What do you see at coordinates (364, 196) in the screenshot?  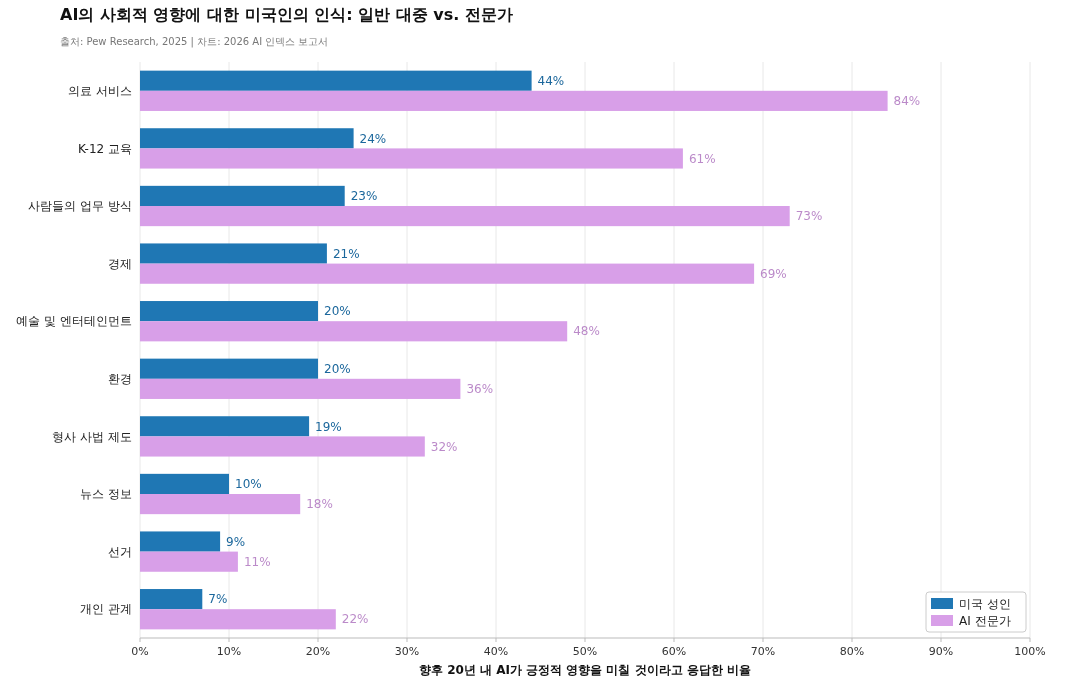 I see `data-label: 23%` at bounding box center [364, 196].